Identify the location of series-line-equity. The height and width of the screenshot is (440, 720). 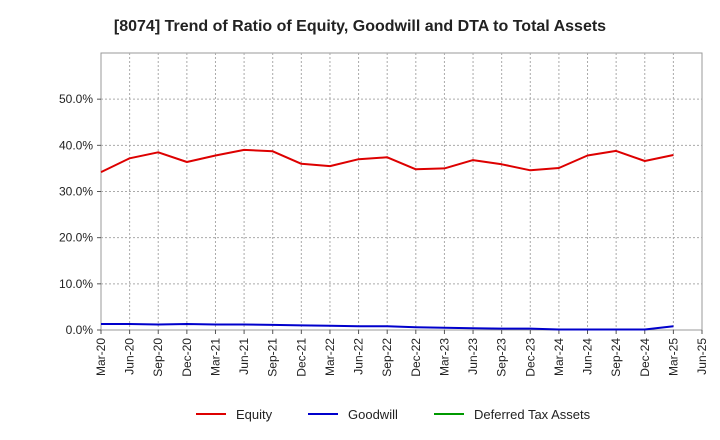
(387, 161).